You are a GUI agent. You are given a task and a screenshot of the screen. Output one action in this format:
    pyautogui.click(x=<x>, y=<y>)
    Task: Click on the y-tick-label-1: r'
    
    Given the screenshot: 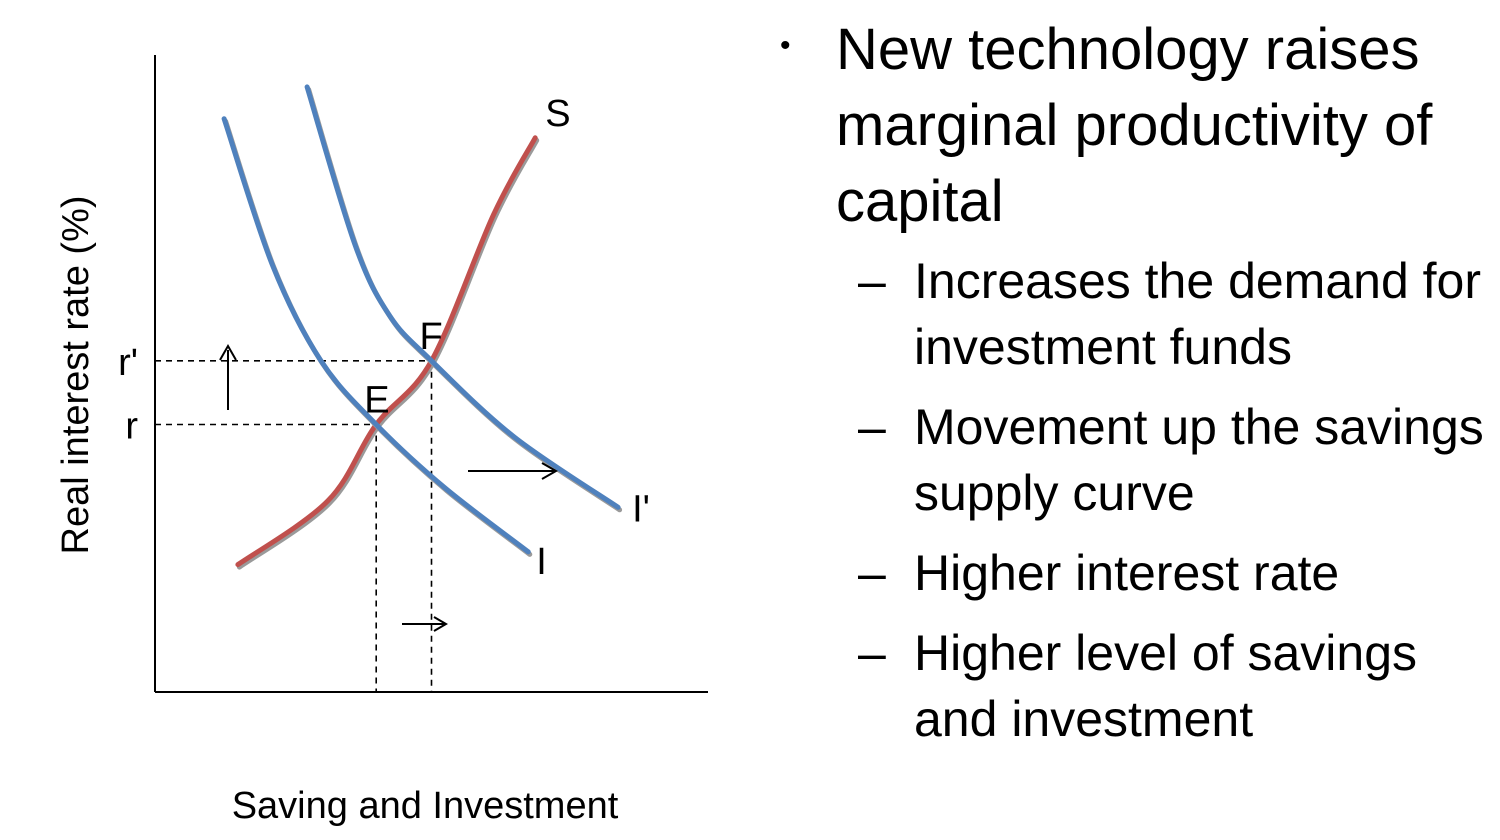 What is the action you would take?
    pyautogui.click(x=128, y=363)
    